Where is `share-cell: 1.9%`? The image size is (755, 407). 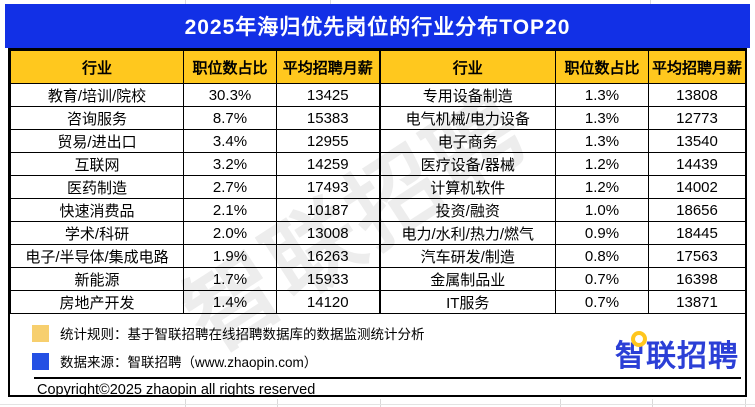
share-cell: 1.9% is located at coordinates (230, 256).